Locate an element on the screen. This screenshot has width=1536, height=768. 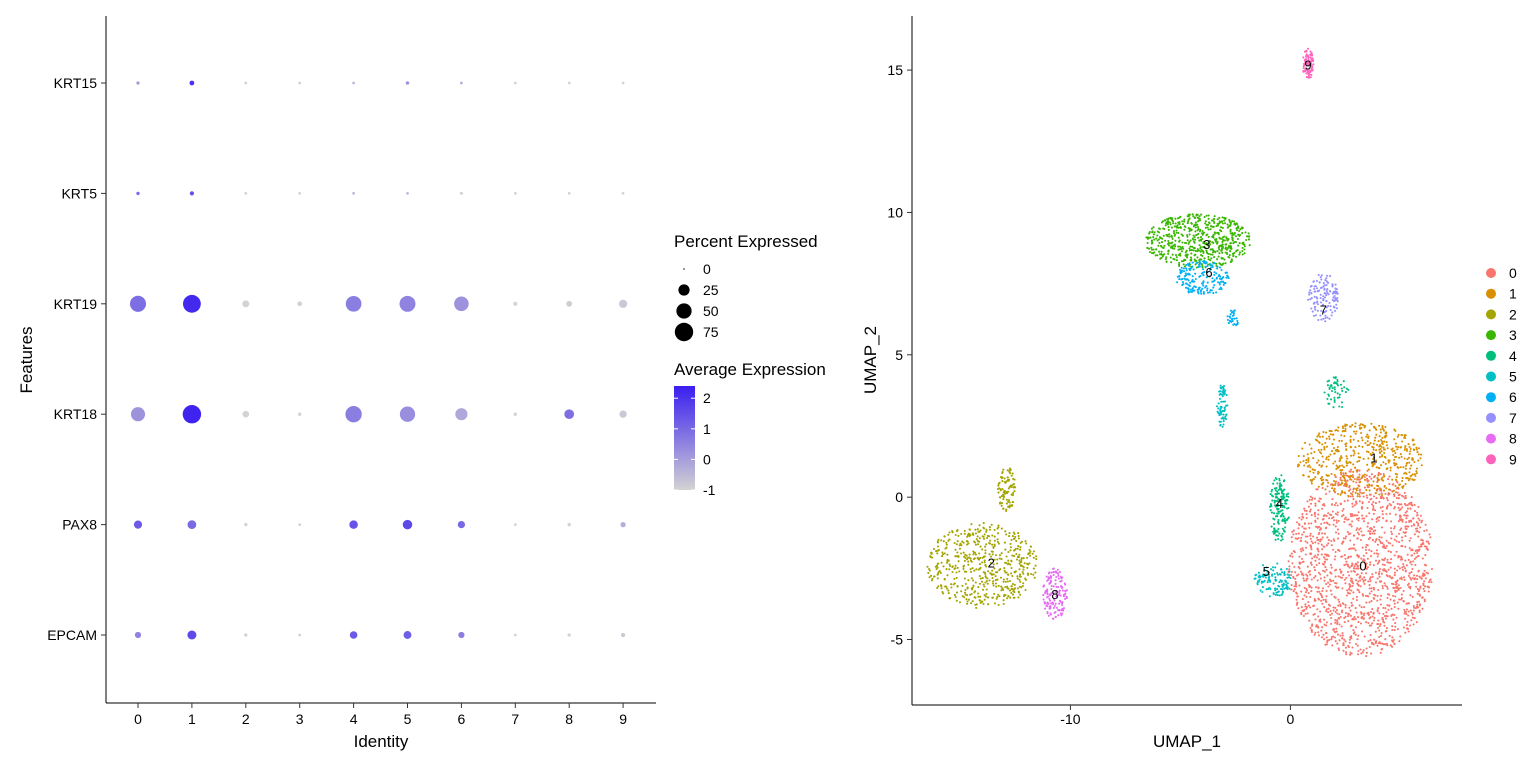
umap-cluster-label: 6 is located at coordinates (1208, 272).